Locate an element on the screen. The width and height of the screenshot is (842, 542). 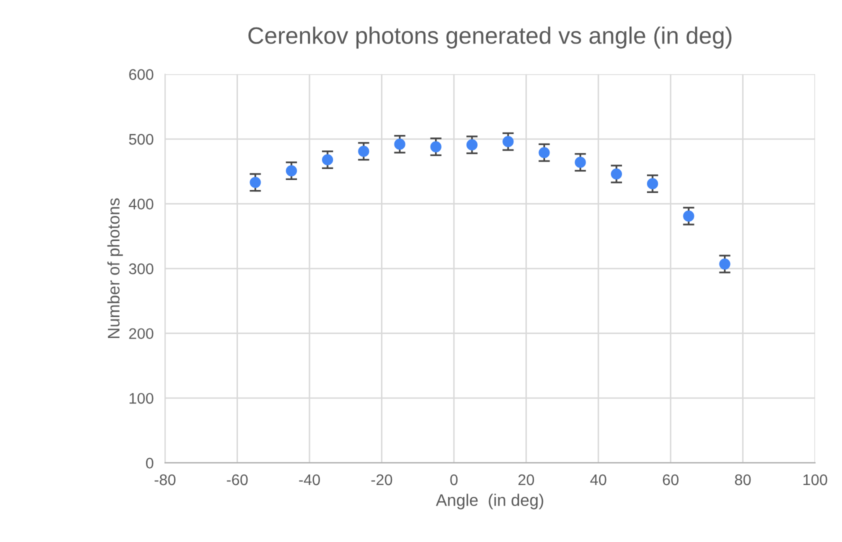
y-tick-label: 100 is located at coordinates (142, 398).